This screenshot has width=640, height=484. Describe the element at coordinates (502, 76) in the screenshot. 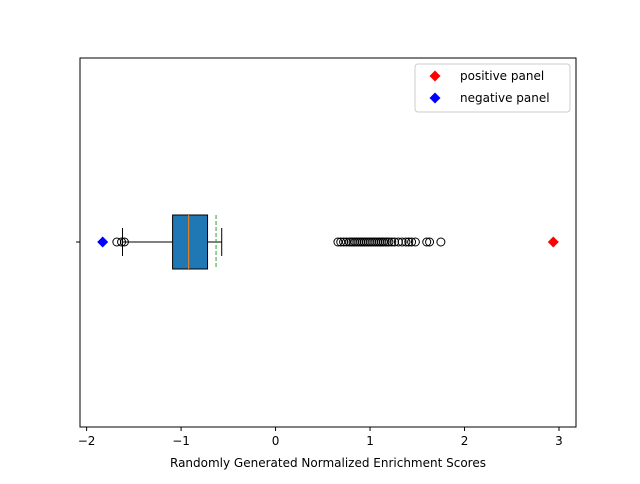

I see `legend-label: positive panel` at that location.